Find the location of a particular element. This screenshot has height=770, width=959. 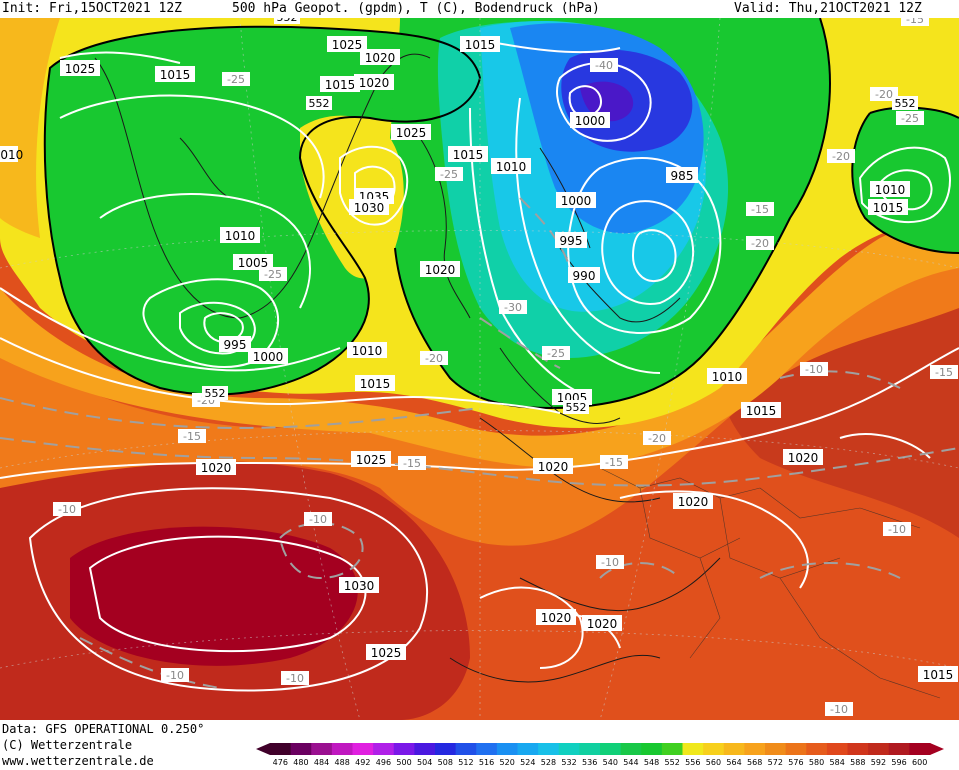

isobar-label: 1000 is located at coordinates (268, 356).